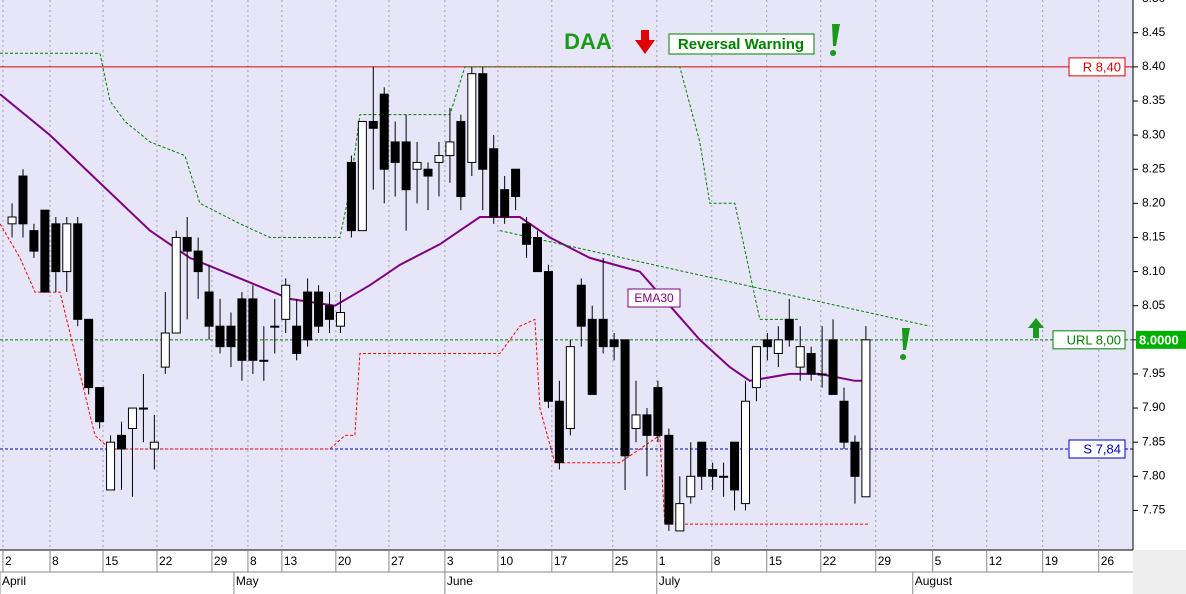 Image resolution: width=1186 pixels, height=594 pixels. Describe the element at coordinates (1154, 373) in the screenshot. I see `y-tick-label: 7.95` at that location.